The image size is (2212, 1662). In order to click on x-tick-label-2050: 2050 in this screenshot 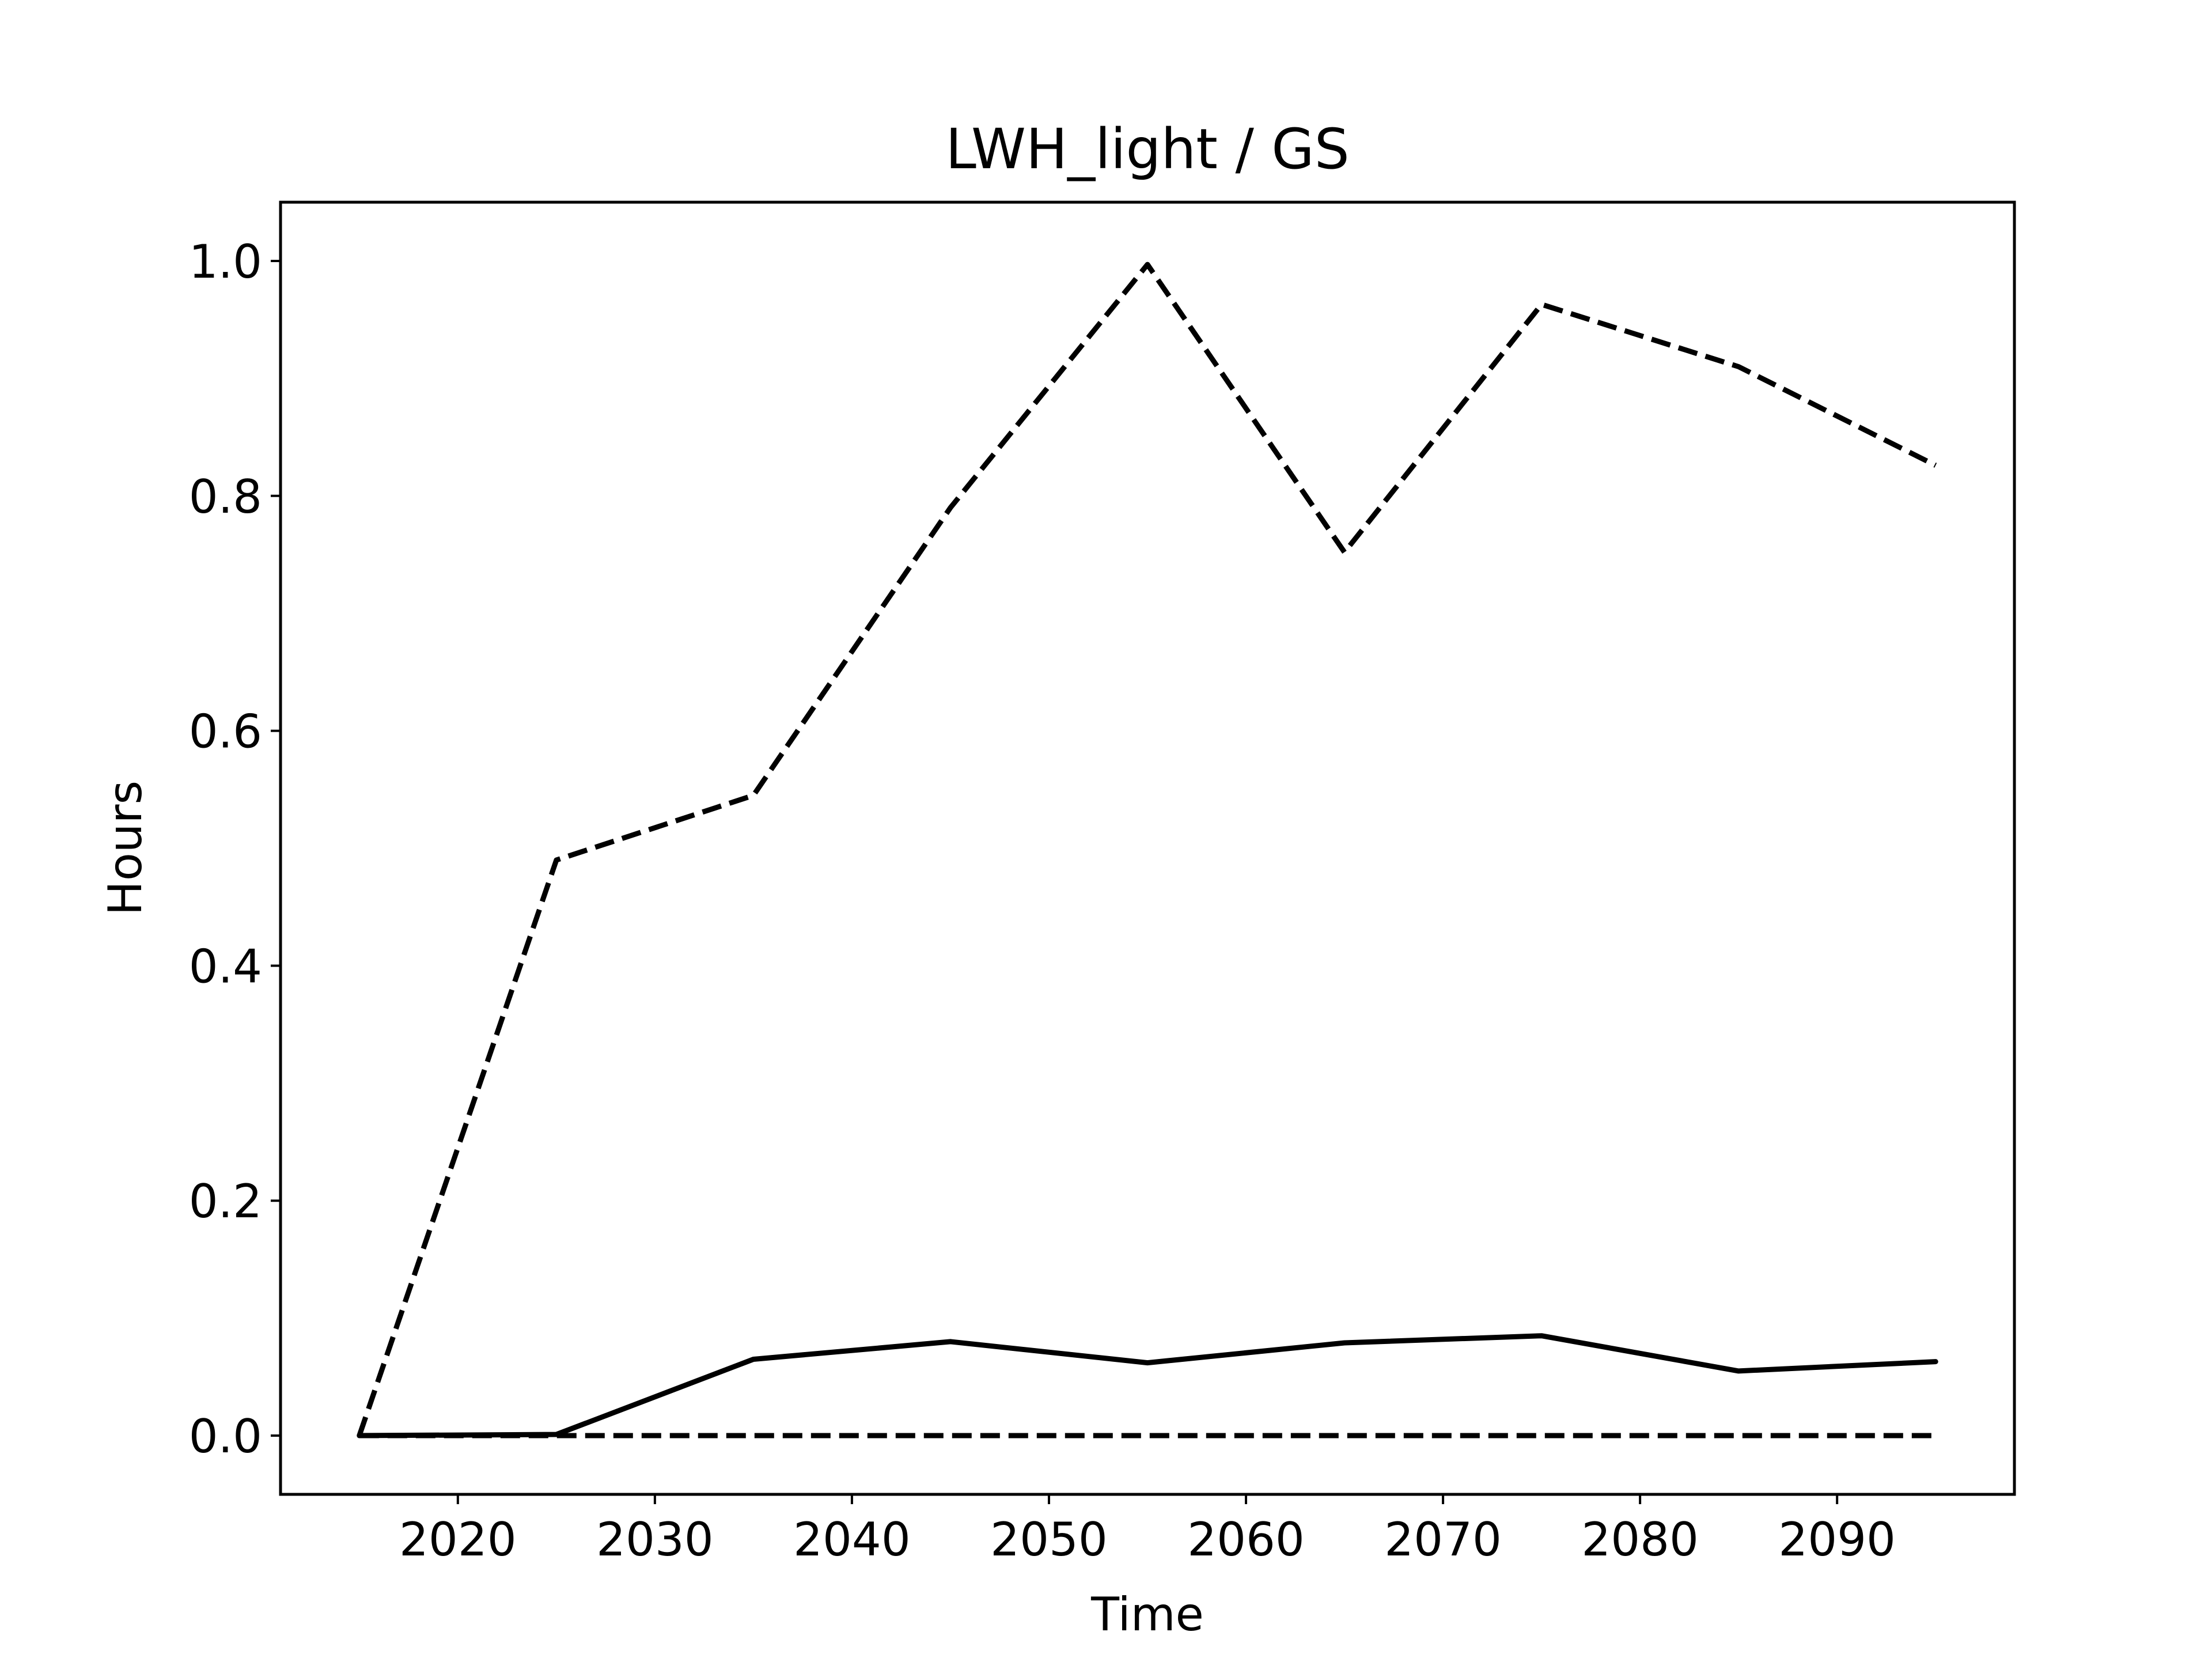, I will do `click(1049, 1539)`.